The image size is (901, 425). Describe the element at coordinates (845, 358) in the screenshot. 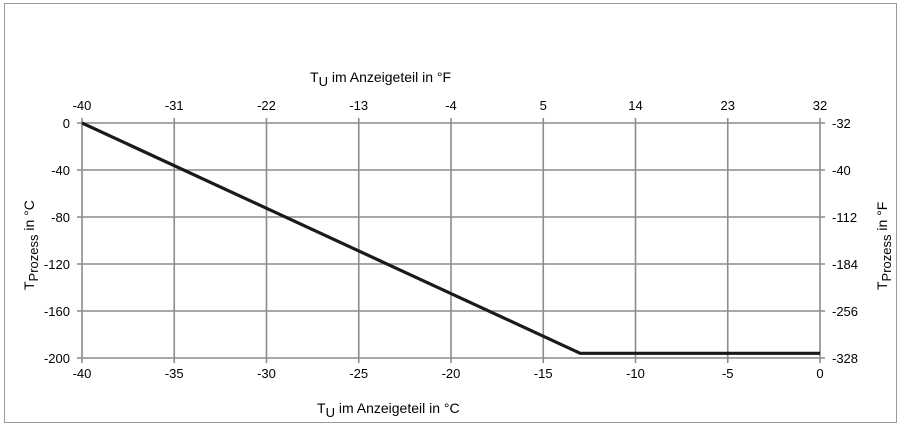

I see `y-right-tick-label: -328` at that location.